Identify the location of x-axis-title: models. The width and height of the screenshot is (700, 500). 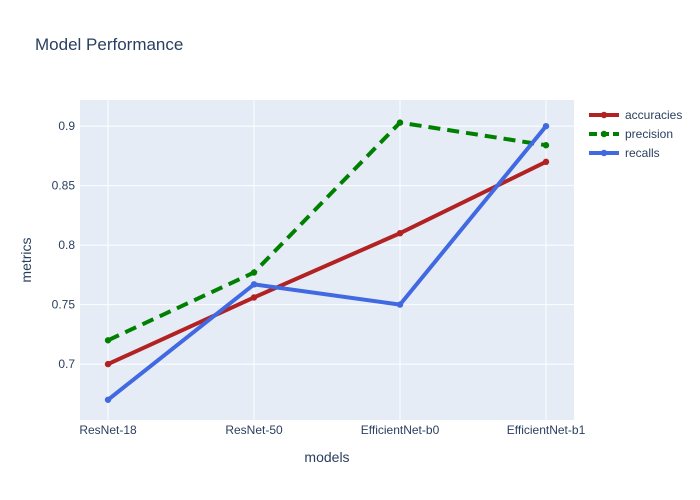
(326, 457).